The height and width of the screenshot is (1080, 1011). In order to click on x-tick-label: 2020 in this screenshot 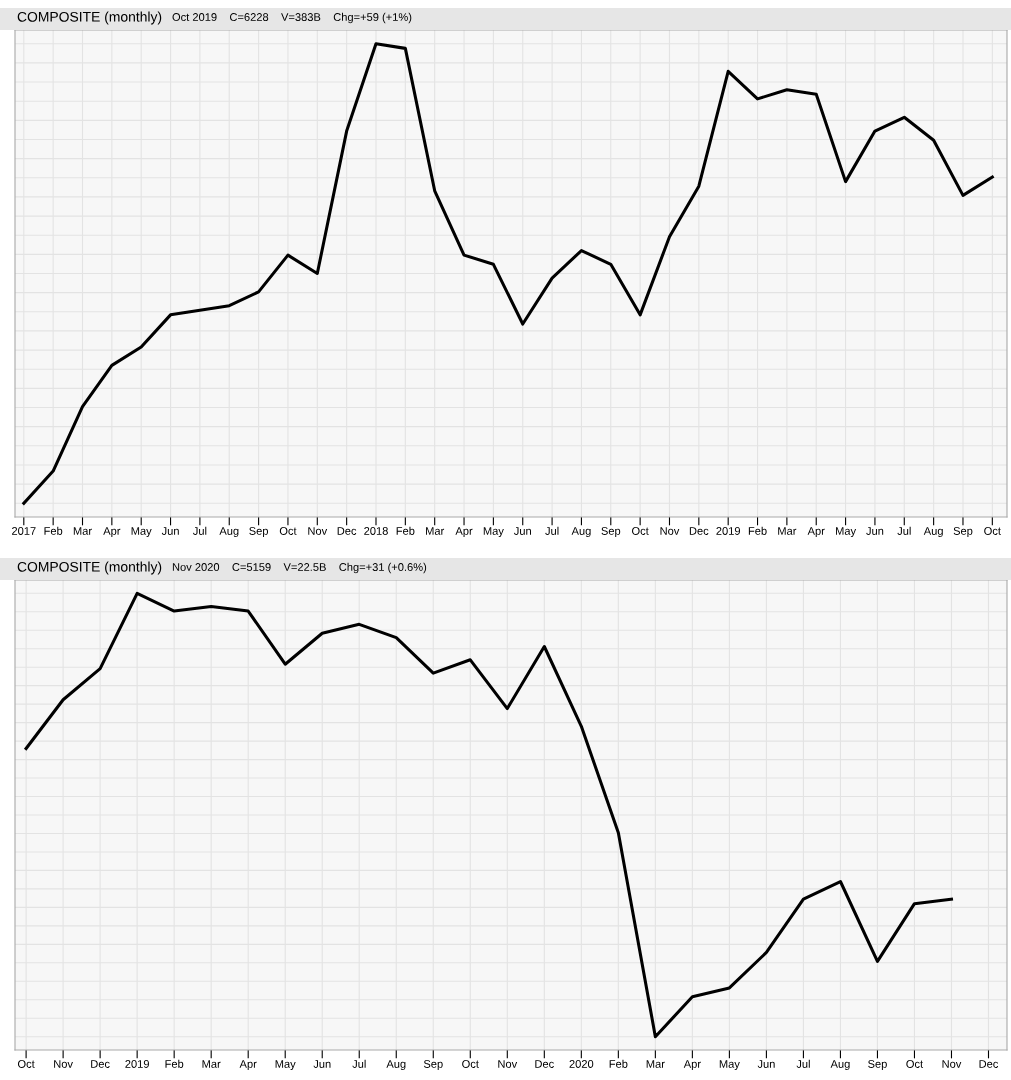, I will do `click(581, 1064)`.